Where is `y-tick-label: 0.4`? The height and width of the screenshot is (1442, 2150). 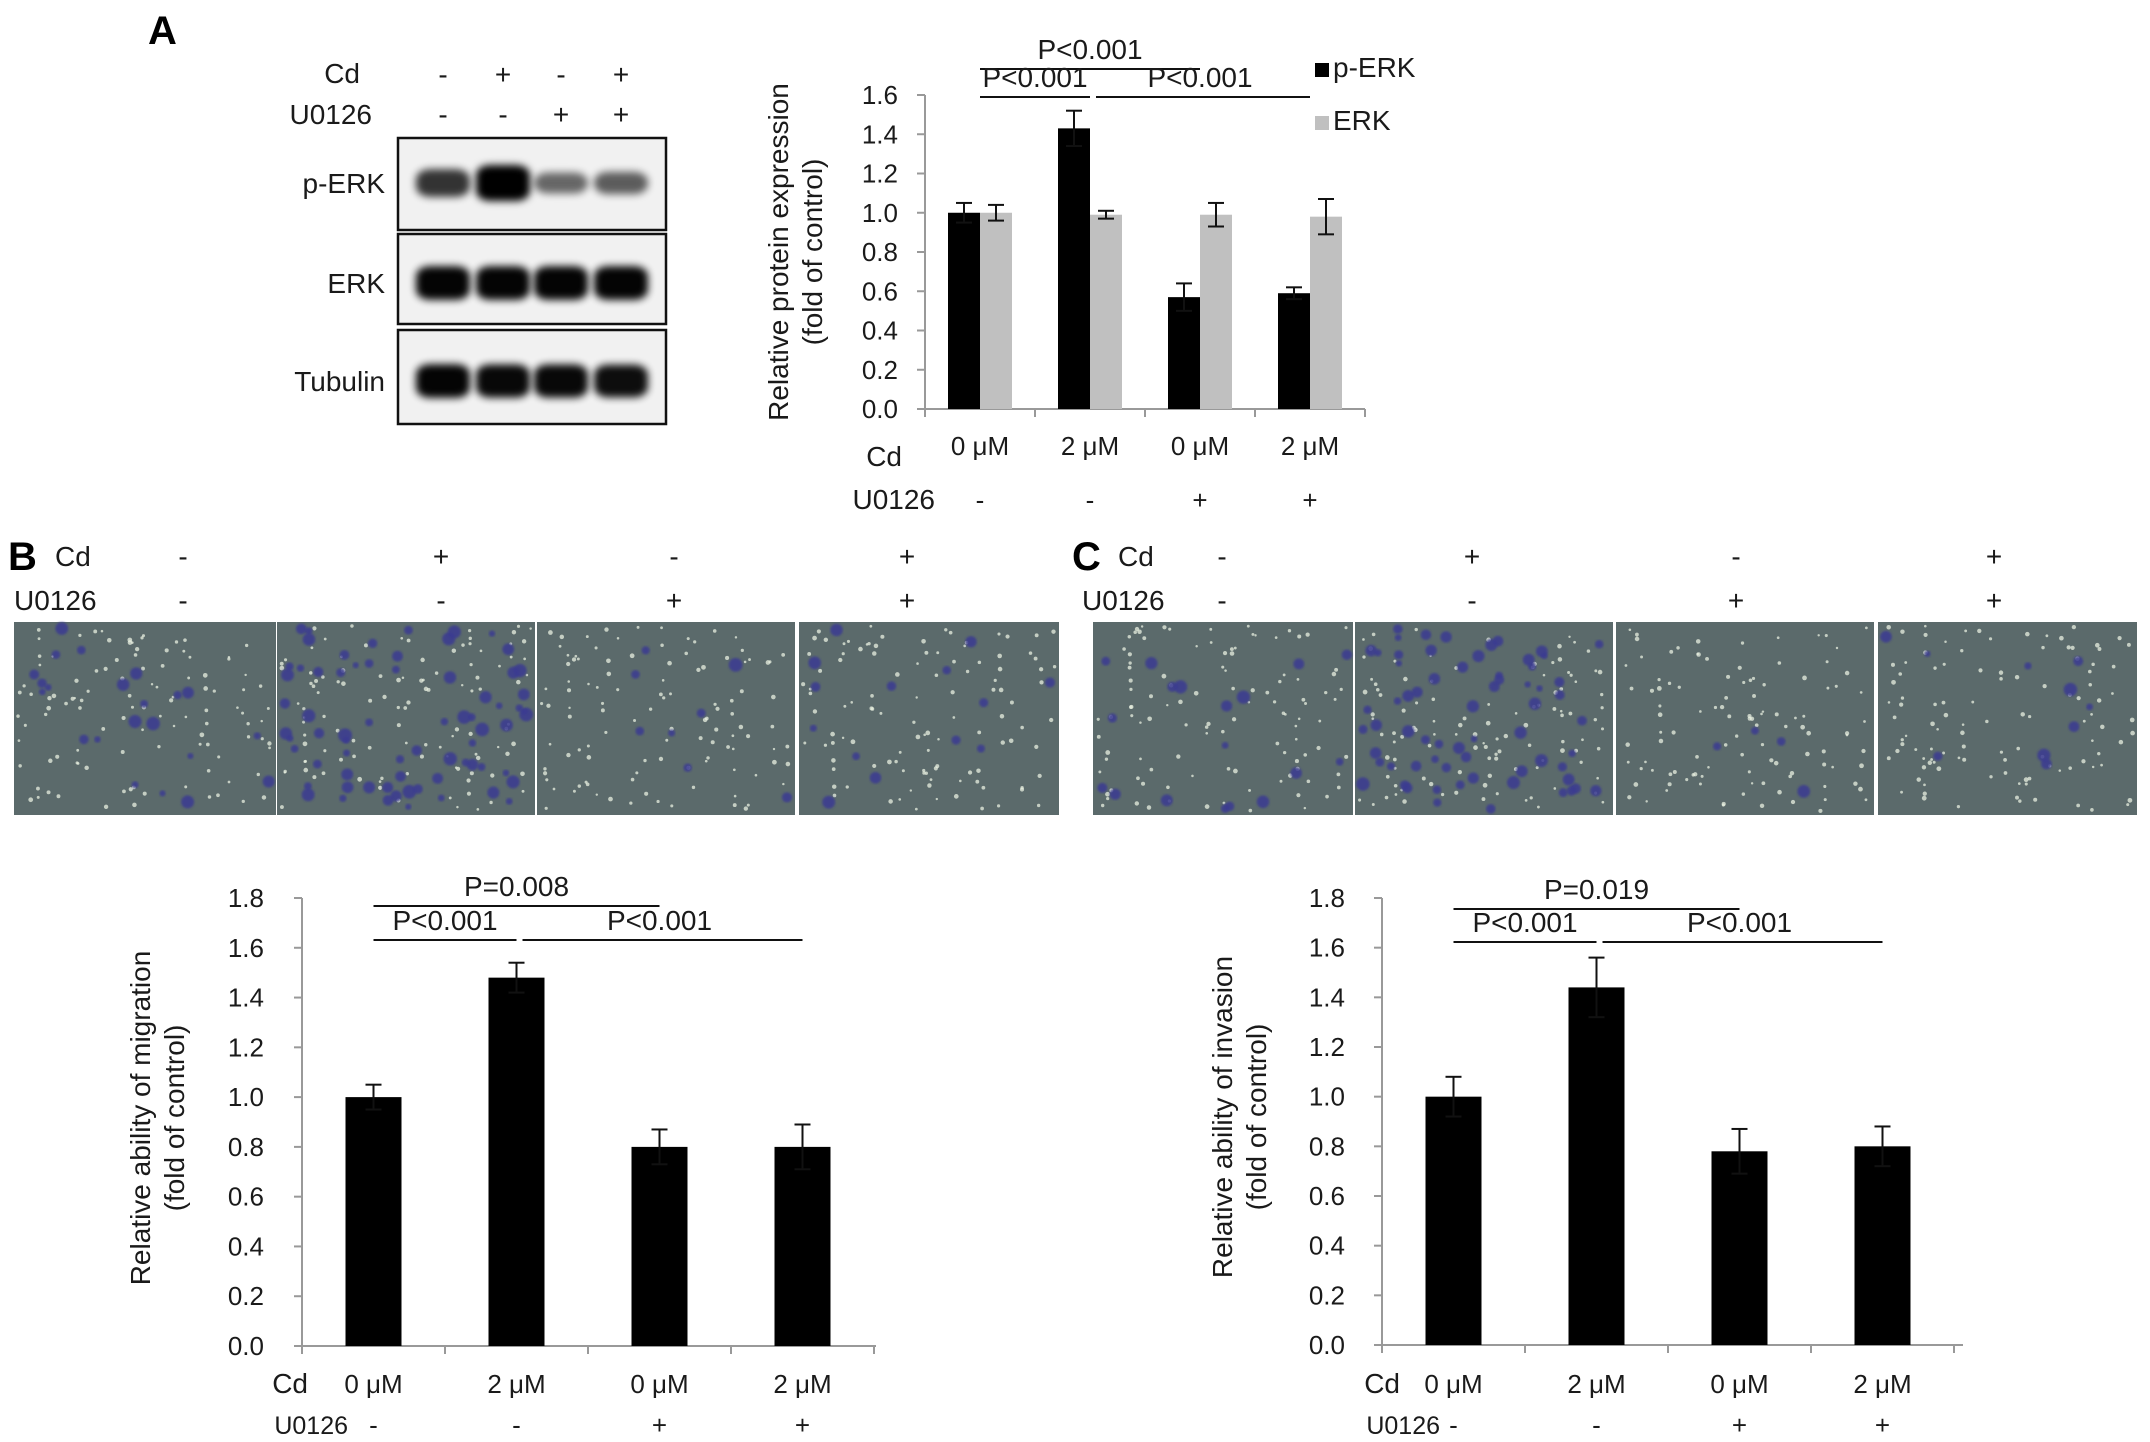 y-tick-label: 0.4 is located at coordinates (246, 1246).